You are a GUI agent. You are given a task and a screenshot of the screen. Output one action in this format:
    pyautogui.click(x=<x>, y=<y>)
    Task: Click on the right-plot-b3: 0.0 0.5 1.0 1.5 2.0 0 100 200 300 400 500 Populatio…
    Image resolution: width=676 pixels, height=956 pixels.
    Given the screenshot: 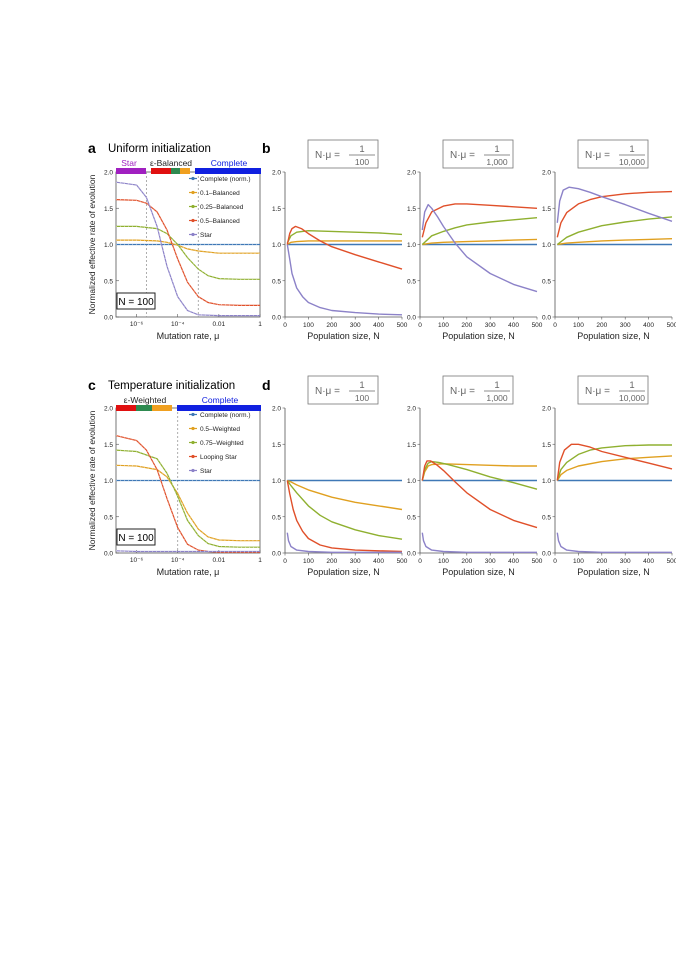 What is the action you would take?
    pyautogui.click(x=609, y=240)
    